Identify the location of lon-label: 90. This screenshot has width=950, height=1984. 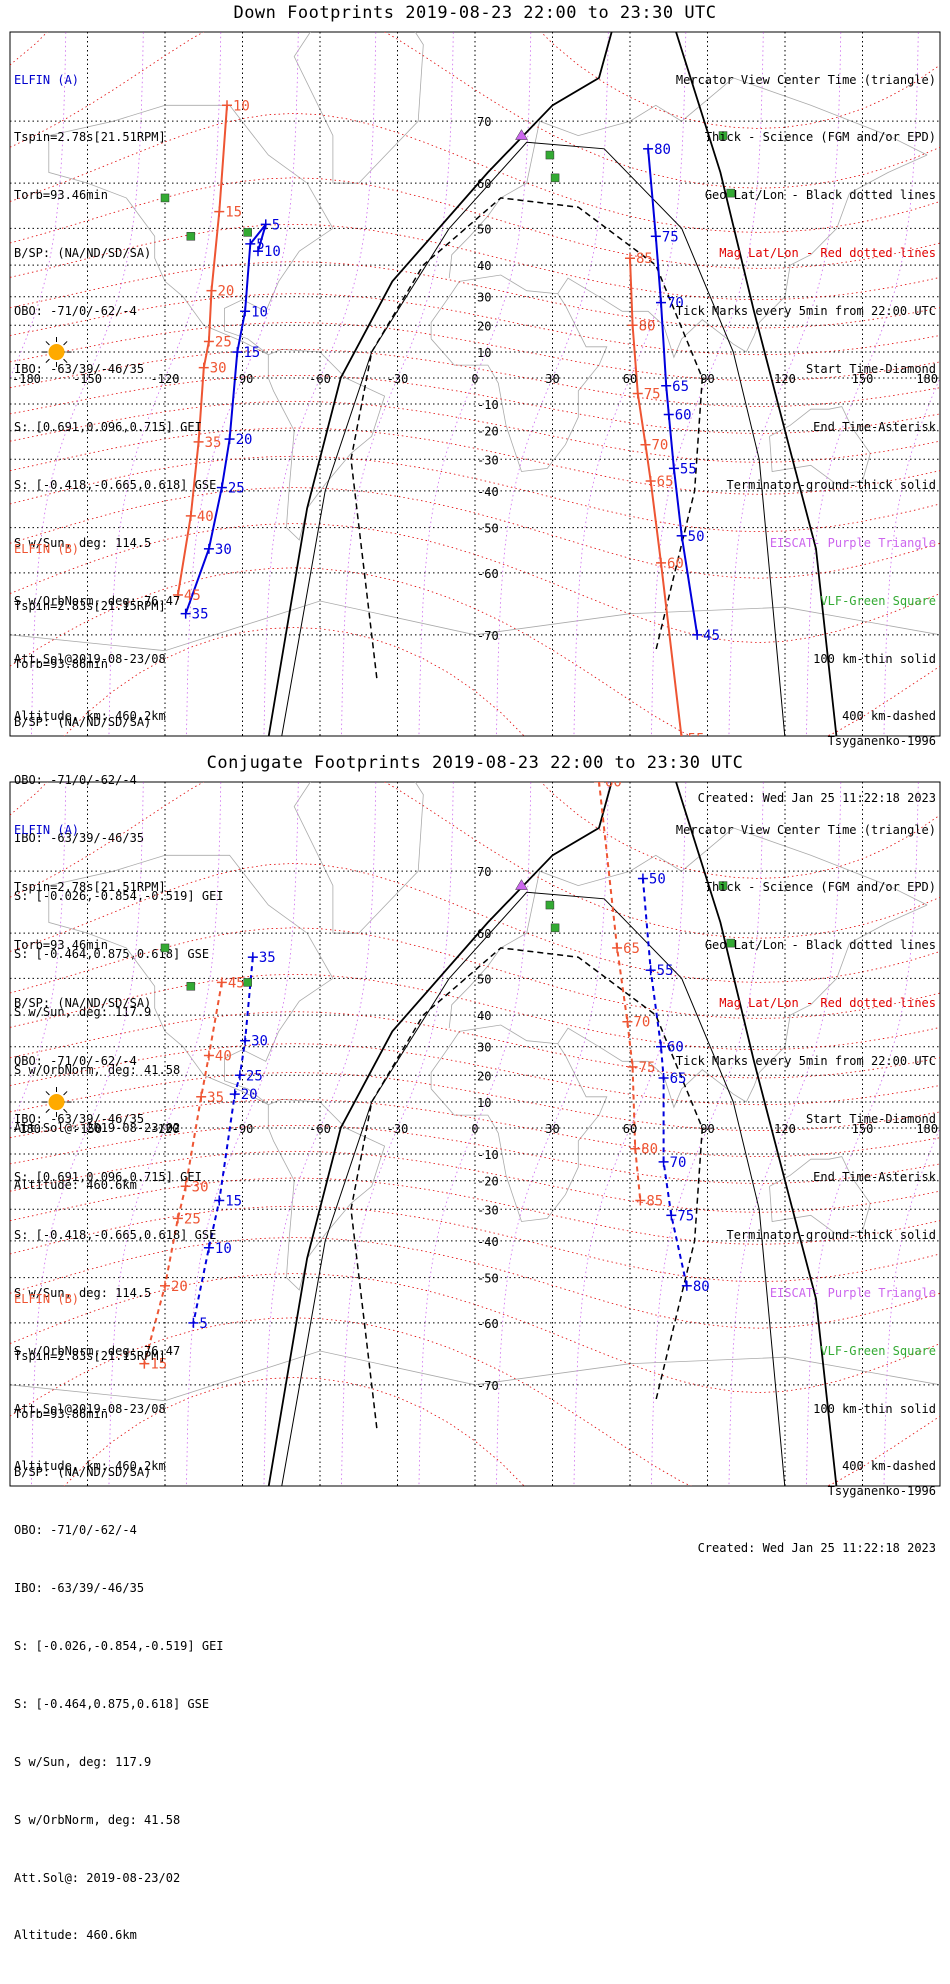
(707, 1129).